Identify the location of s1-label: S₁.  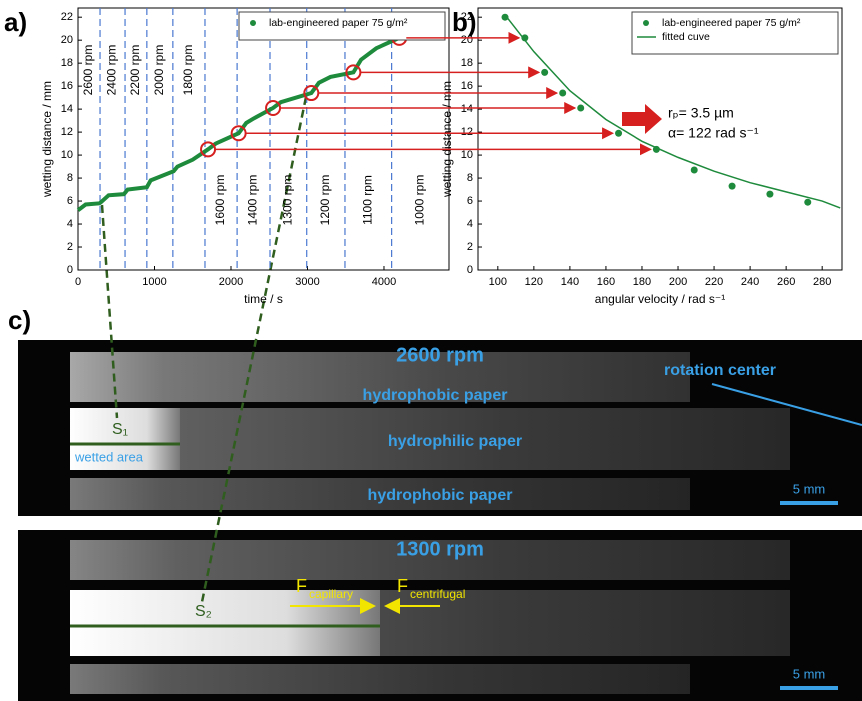
(120, 429).